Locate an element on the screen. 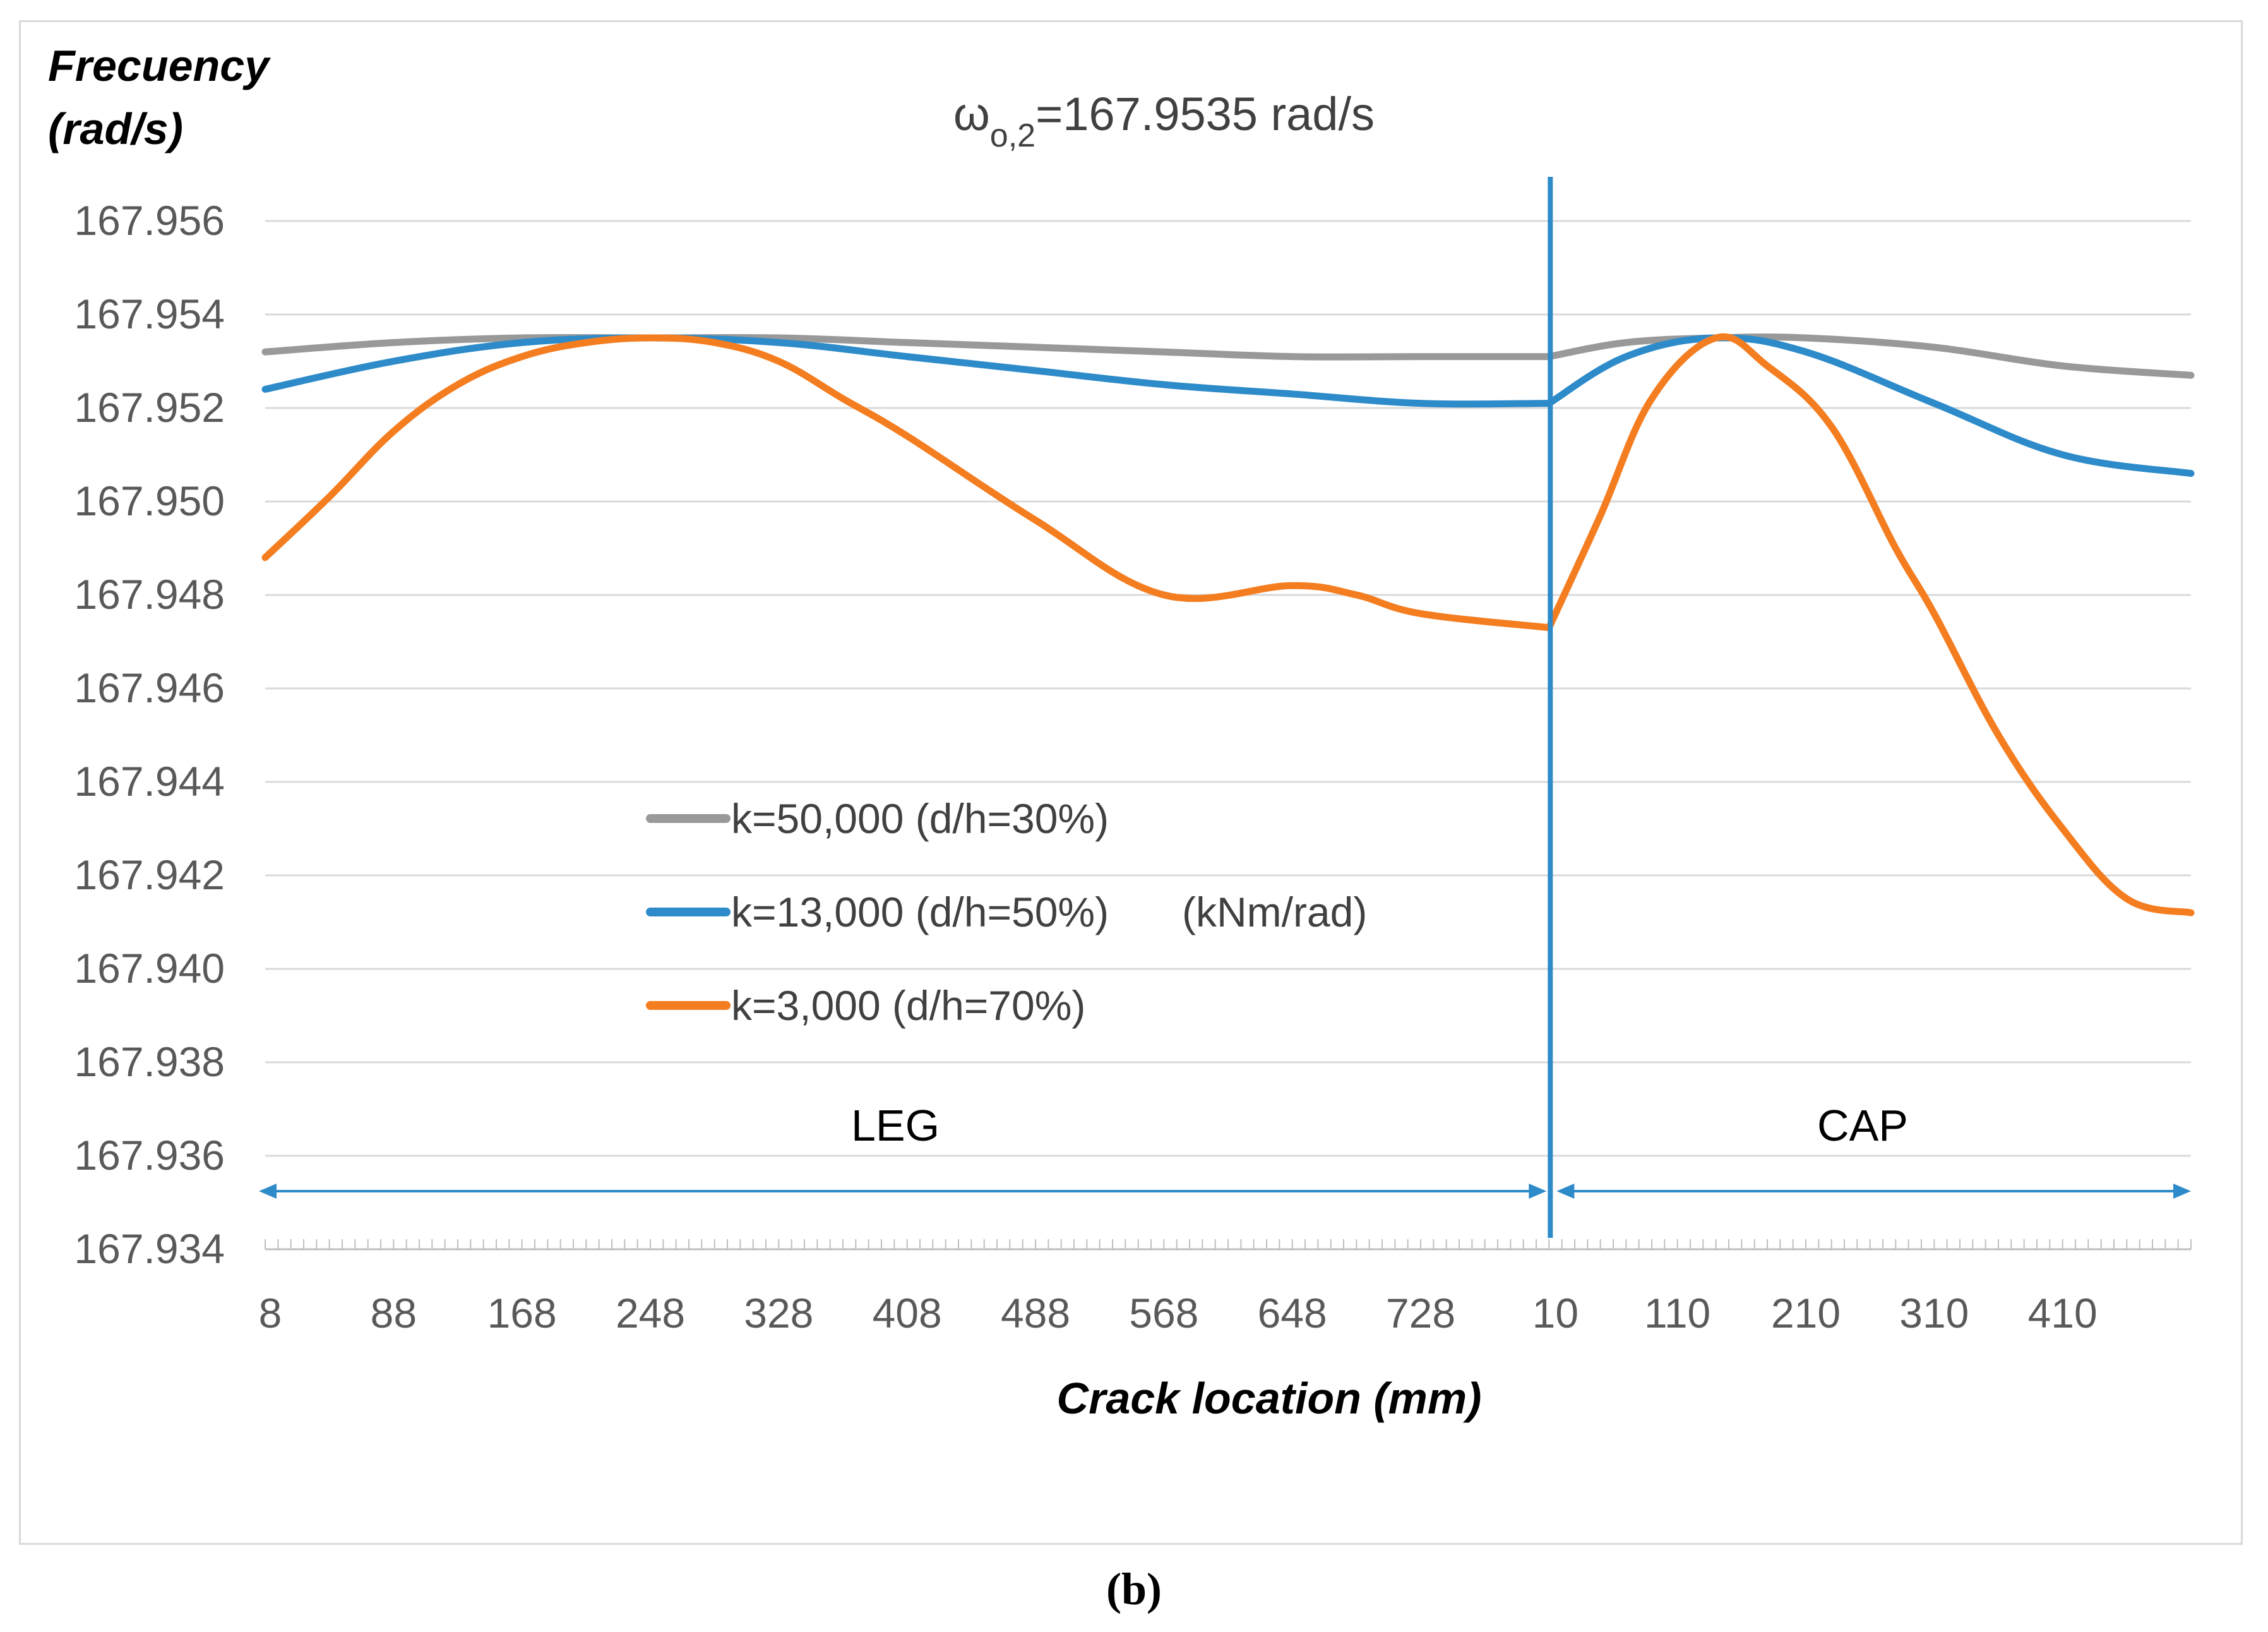 This screenshot has width=2268, height=1632. x-tick-label: 488 is located at coordinates (1035, 1313).